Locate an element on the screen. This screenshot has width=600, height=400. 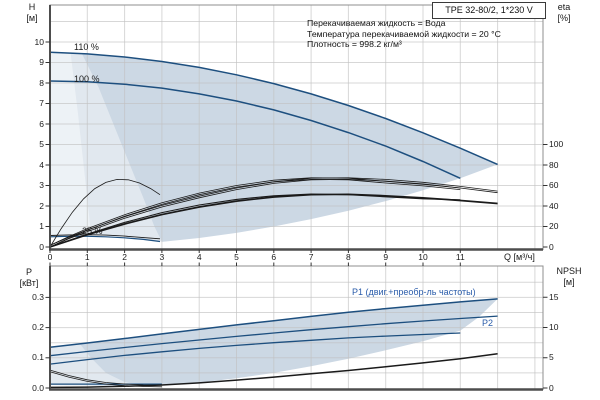
eta-axis-label: eta [%] is located at coordinates (564, 13).